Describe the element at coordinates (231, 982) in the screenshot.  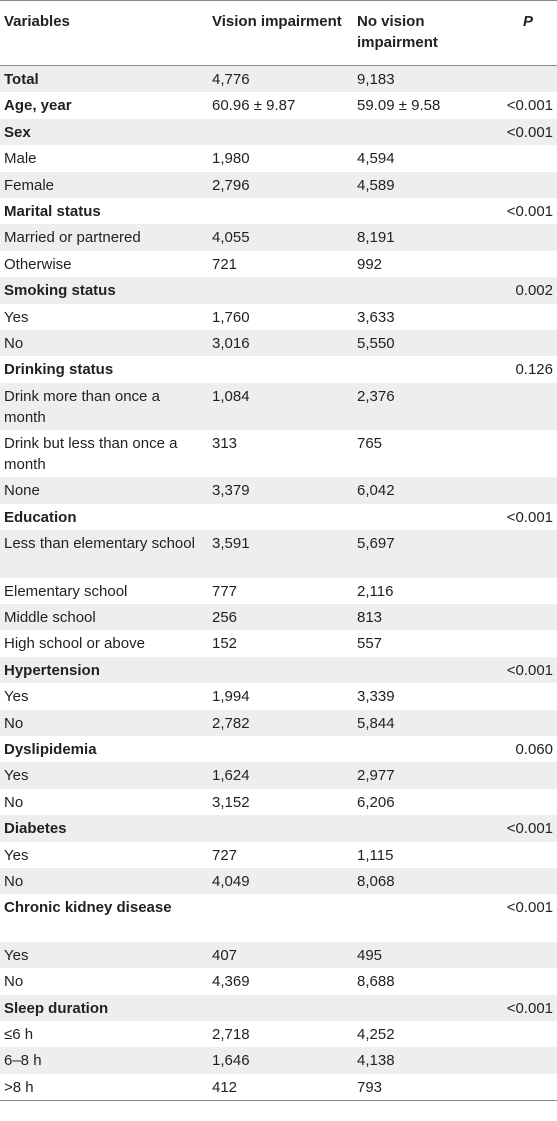
I see `vision-impairment-value: 4,369` at that location.